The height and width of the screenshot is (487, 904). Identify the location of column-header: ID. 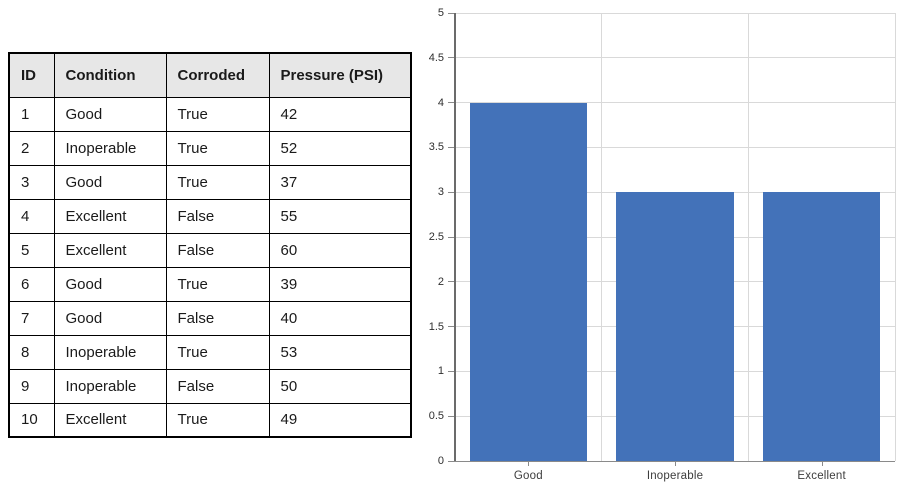
(31, 75).